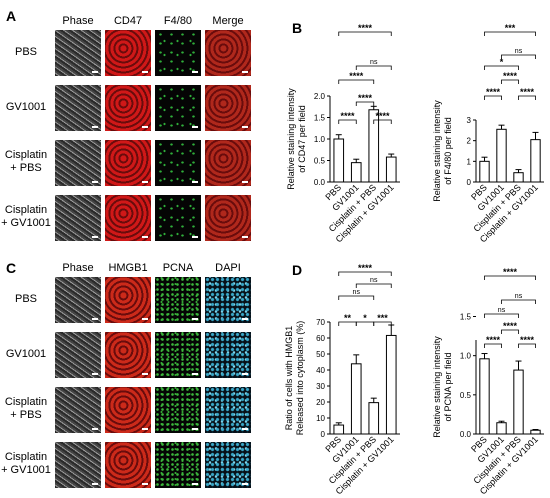 The image size is (550, 498). I want to click on y-axis-label: of CD47 per field, so click(302, 139).